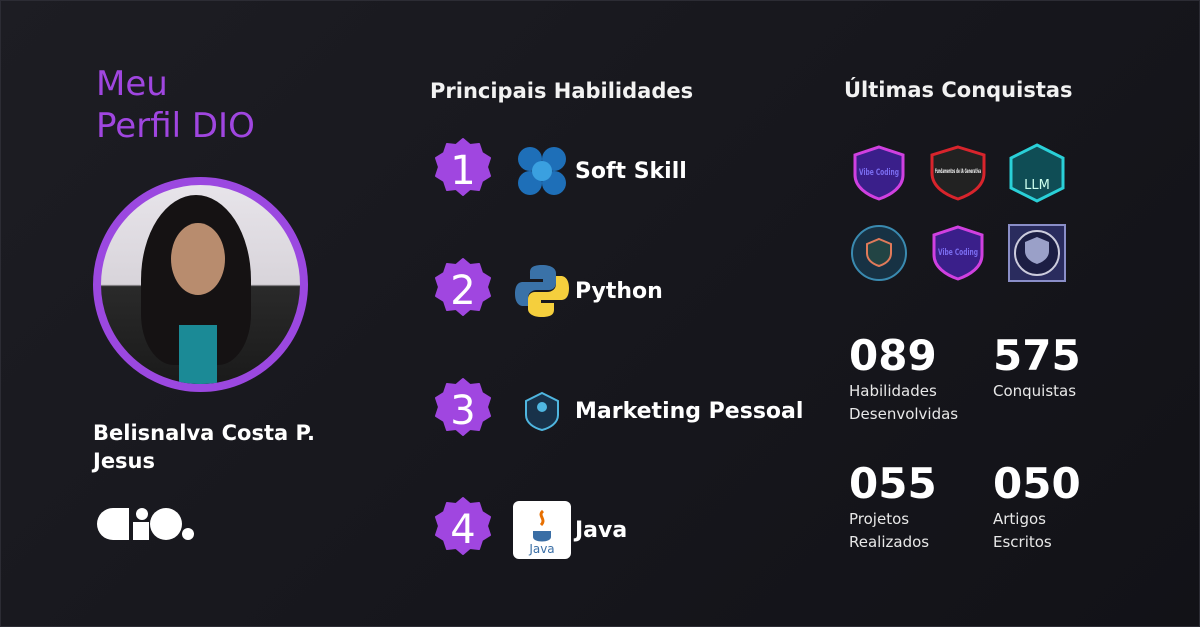  What do you see at coordinates (463, 171) in the screenshot?
I see `rank-badge: 1` at bounding box center [463, 171].